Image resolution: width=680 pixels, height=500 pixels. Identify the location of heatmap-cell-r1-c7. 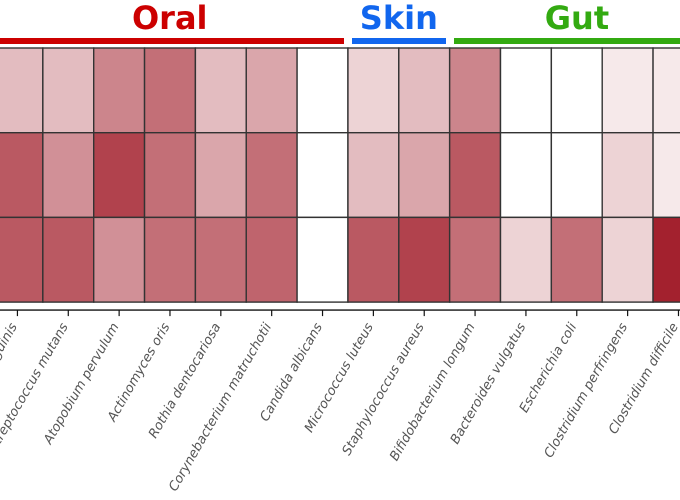
(373, 175).